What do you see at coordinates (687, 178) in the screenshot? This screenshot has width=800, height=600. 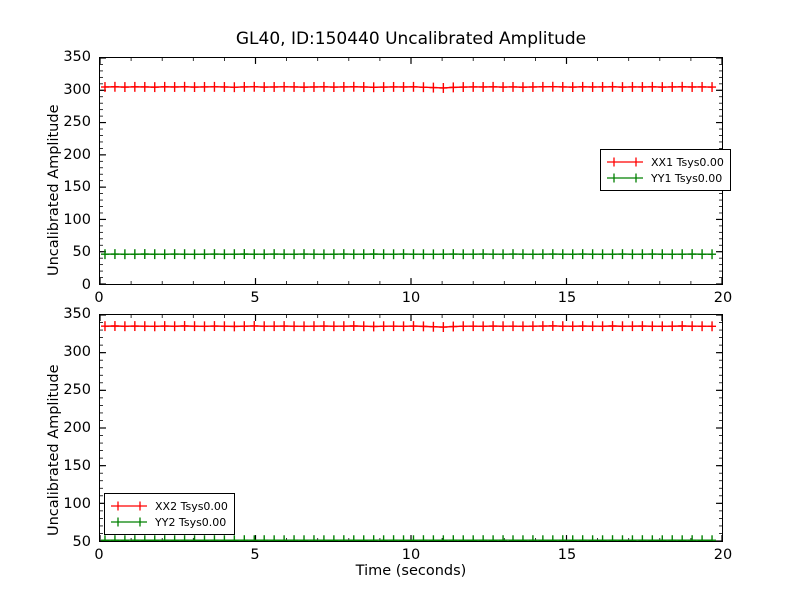 I see `legend-label-yy1: YY1 Tsys0.00` at bounding box center [687, 178].